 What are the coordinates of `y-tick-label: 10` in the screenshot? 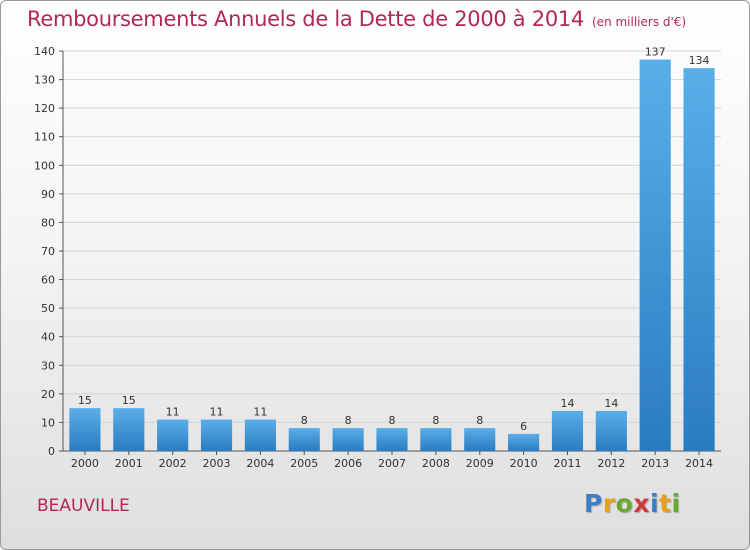 It's located at (48, 422).